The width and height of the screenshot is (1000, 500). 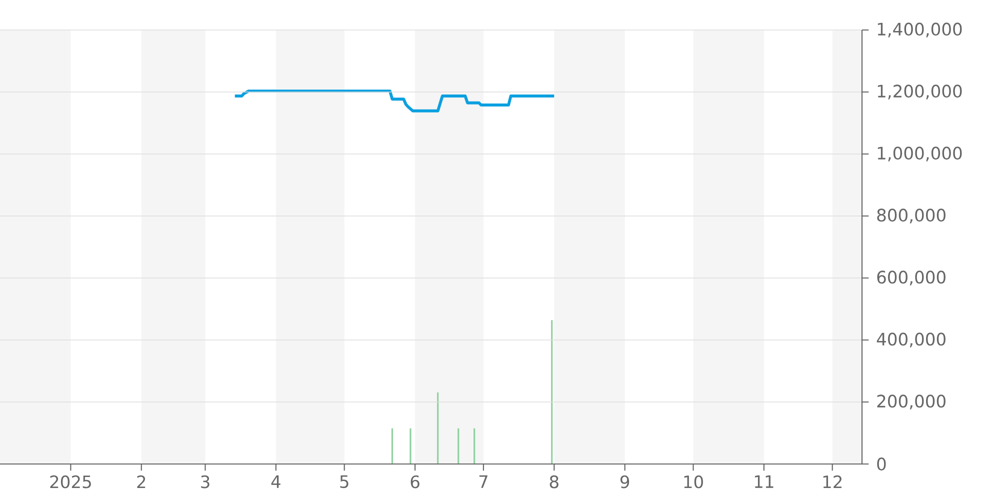 What do you see at coordinates (70, 481) in the screenshot?
I see `x-tick-label: 2025` at bounding box center [70, 481].